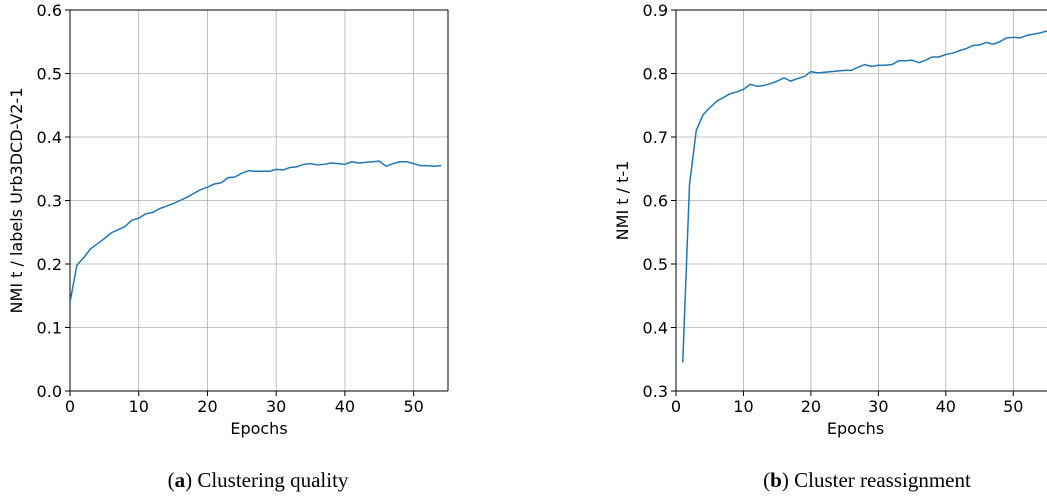  I want to click on caption-text: Cluster reassignment, so click(882, 480).